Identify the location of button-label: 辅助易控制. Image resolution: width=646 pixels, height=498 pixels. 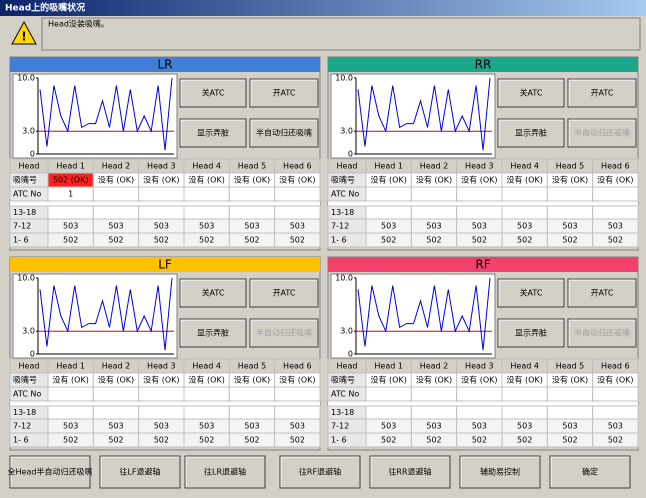
(500, 472).